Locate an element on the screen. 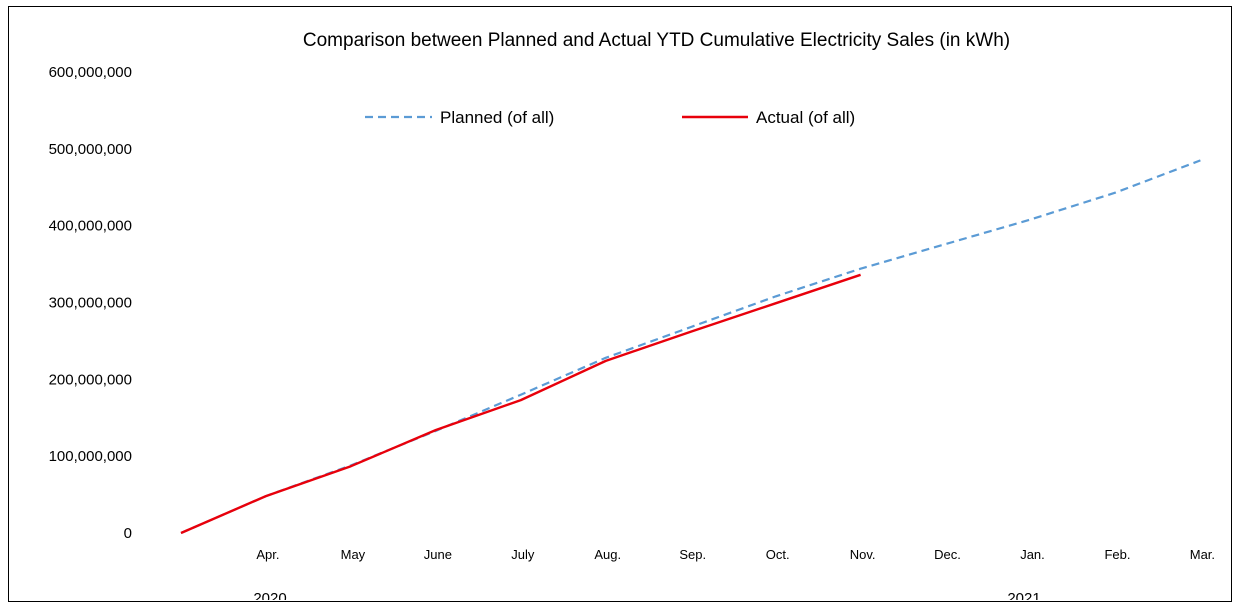 Image resolution: width=1243 pixels, height=602 pixels. legend-label: Planned (of all) is located at coordinates (497, 117).